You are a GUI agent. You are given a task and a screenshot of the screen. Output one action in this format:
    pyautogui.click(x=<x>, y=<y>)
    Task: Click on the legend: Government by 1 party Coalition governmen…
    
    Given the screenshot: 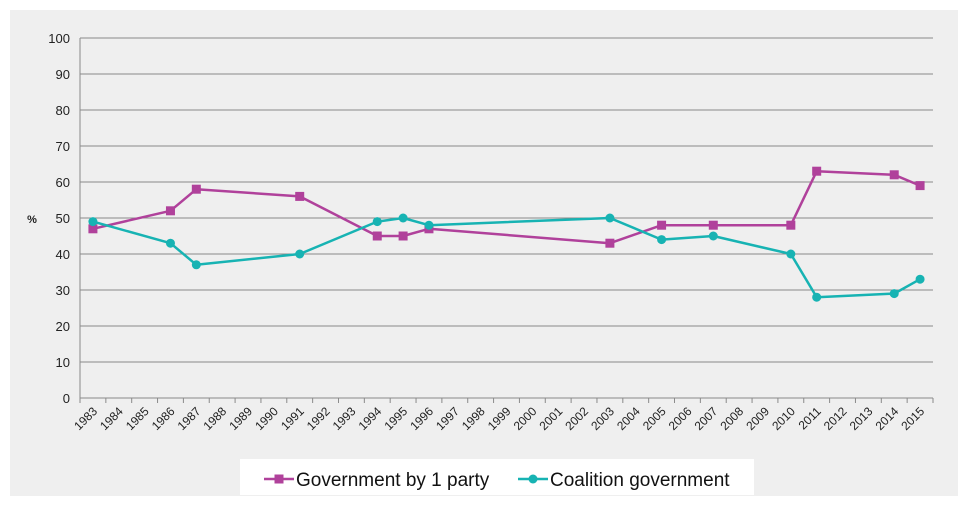 What is the action you would take?
    pyautogui.click(x=497, y=477)
    